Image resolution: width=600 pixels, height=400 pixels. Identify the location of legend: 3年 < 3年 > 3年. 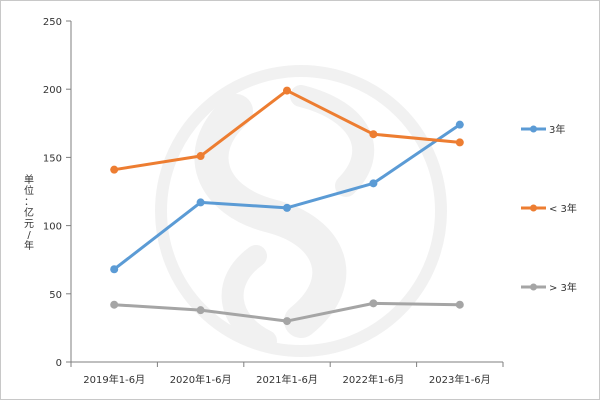
(549, 208).